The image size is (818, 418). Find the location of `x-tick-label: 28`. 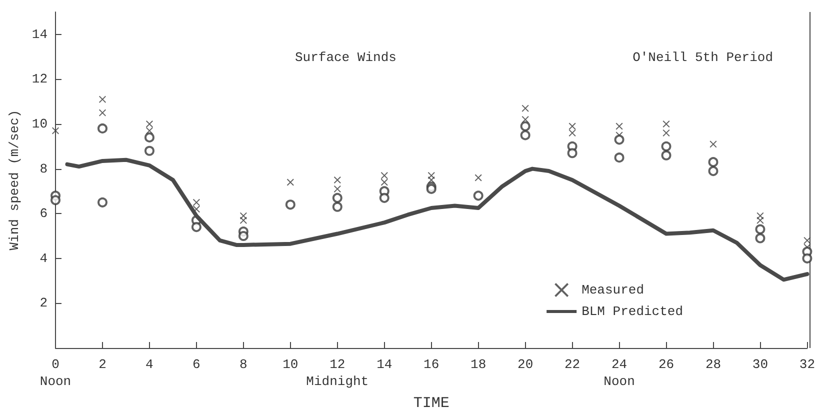

x-tick-label: 28 is located at coordinates (713, 364).